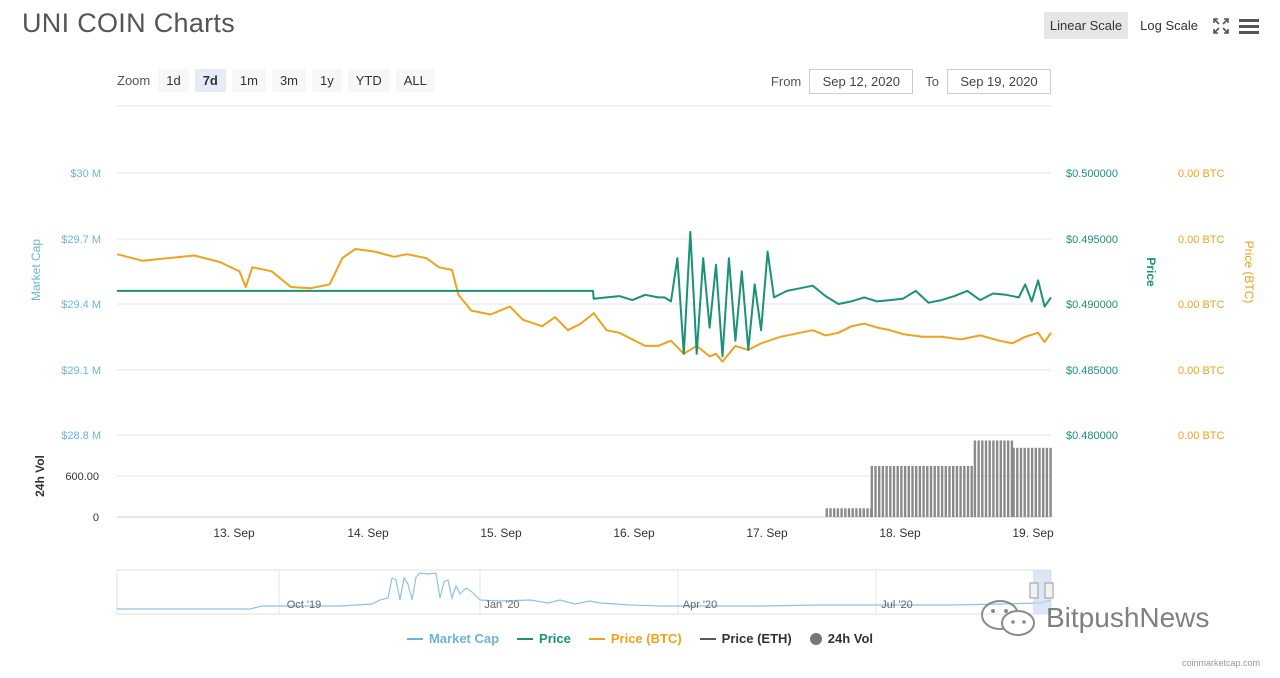  What do you see at coordinates (756, 638) in the screenshot?
I see `legend-label: Price (ETH)` at bounding box center [756, 638].